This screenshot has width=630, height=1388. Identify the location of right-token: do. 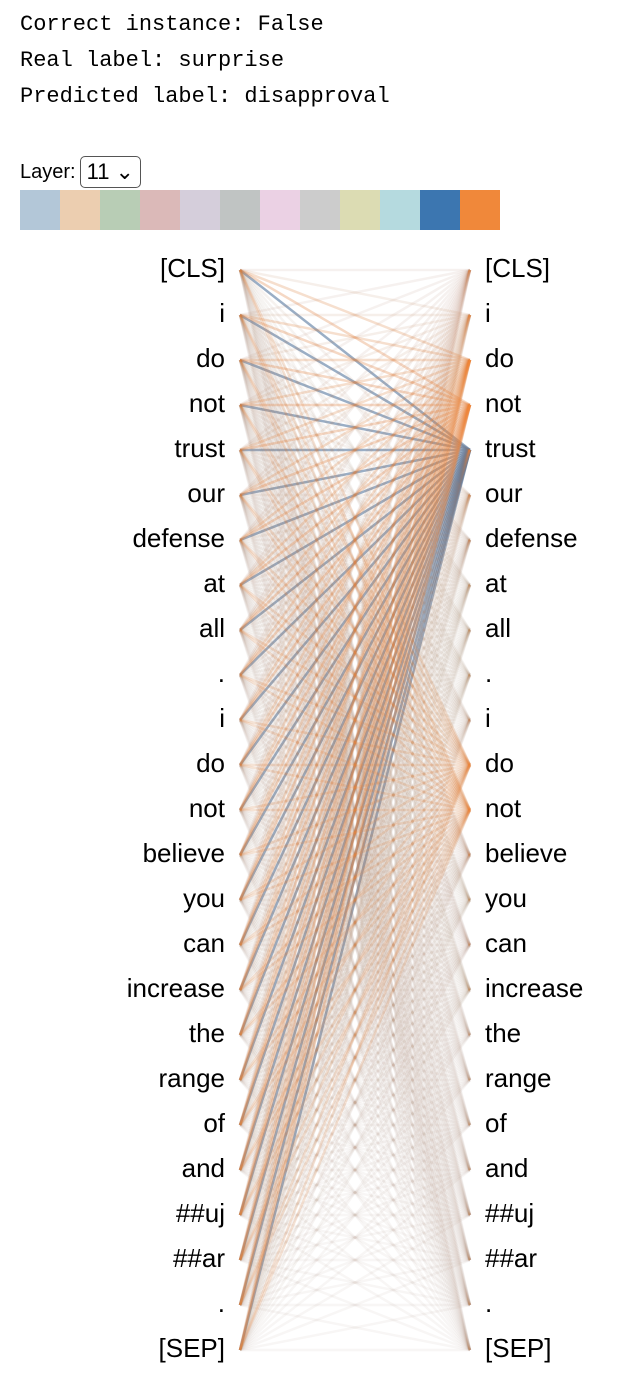
(499, 763).